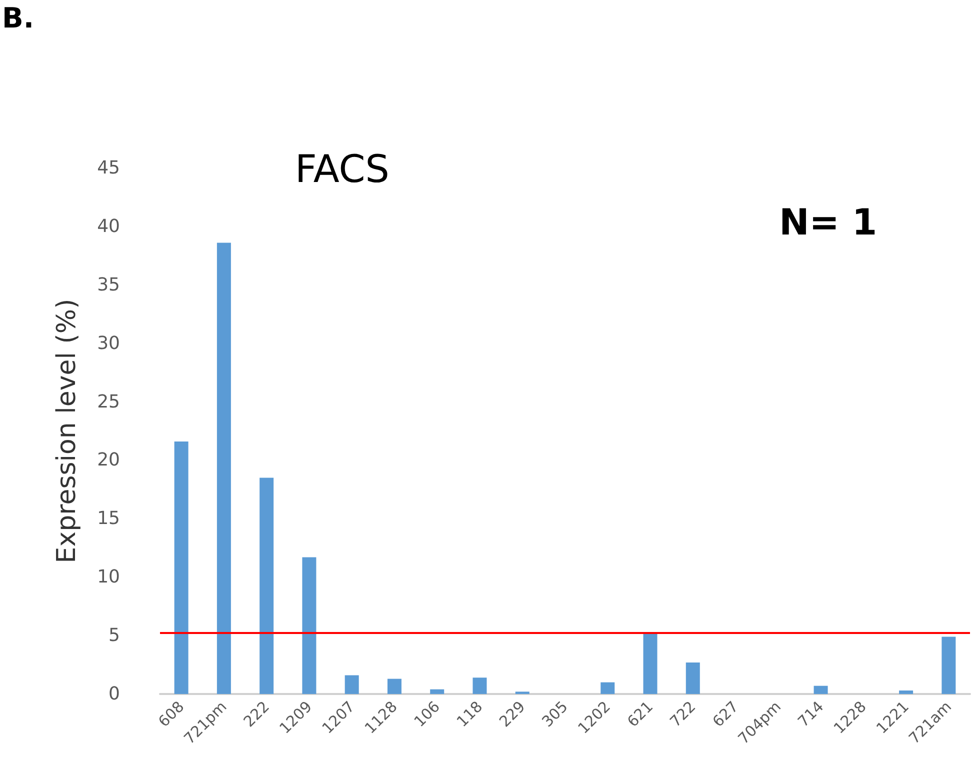 The height and width of the screenshot is (775, 972). What do you see at coordinates (640, 714) in the screenshot?
I see `x-tick-label: 621` at bounding box center [640, 714].